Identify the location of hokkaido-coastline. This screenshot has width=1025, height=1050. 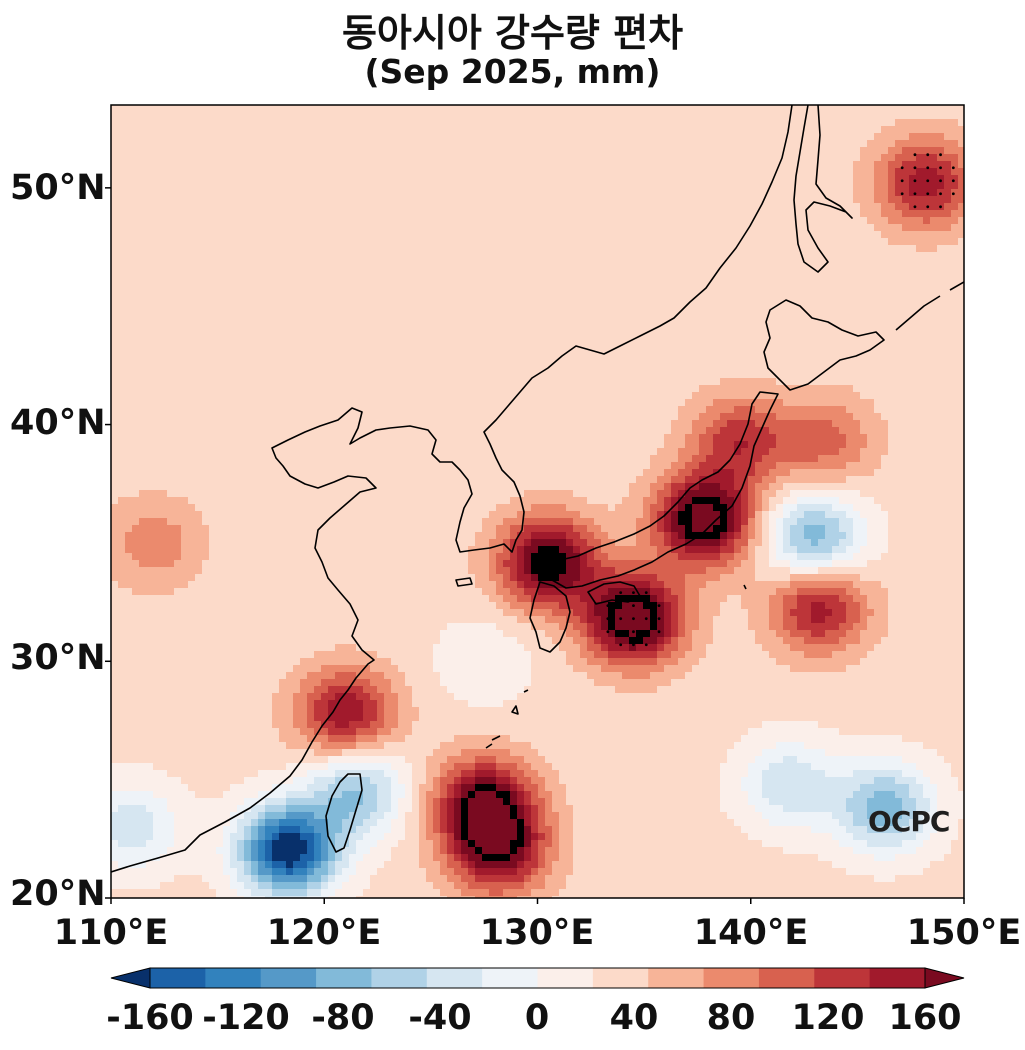
(824, 345).